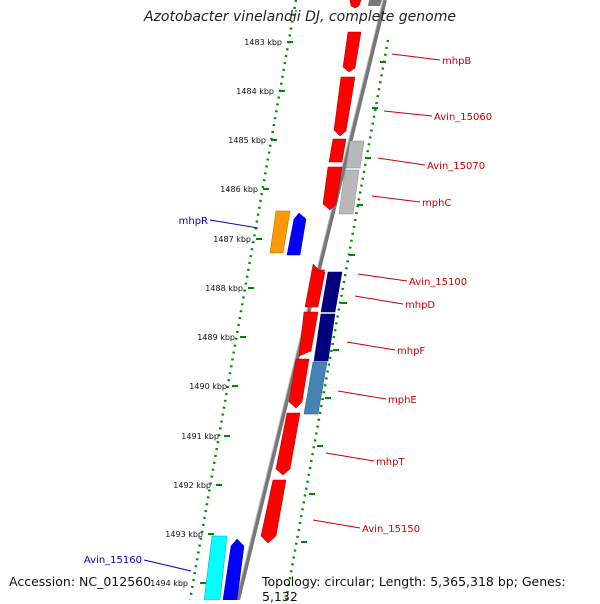  What do you see at coordinates (232, 239) in the screenshot?
I see `kbp-label: 1487 kbp` at bounding box center [232, 239].